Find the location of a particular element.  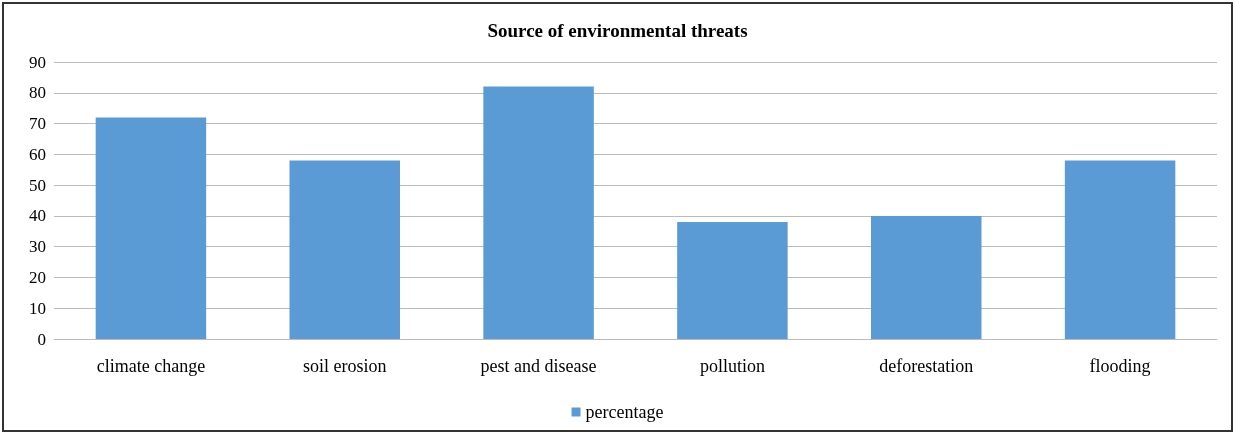

y-tick-label: 60 is located at coordinates (37, 154).